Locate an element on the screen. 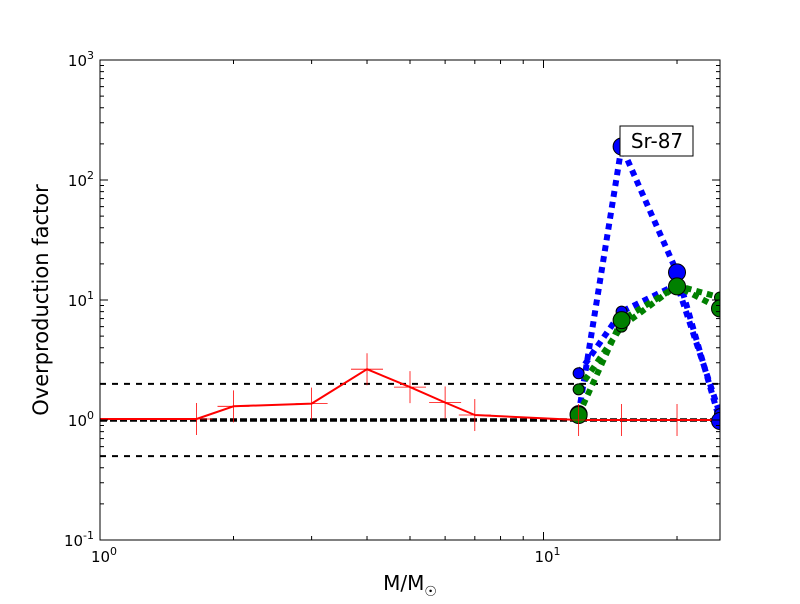 The width and height of the screenshot is (800, 604). y-tick-label-0: 10⁻¹ is located at coordinates (79, 539).